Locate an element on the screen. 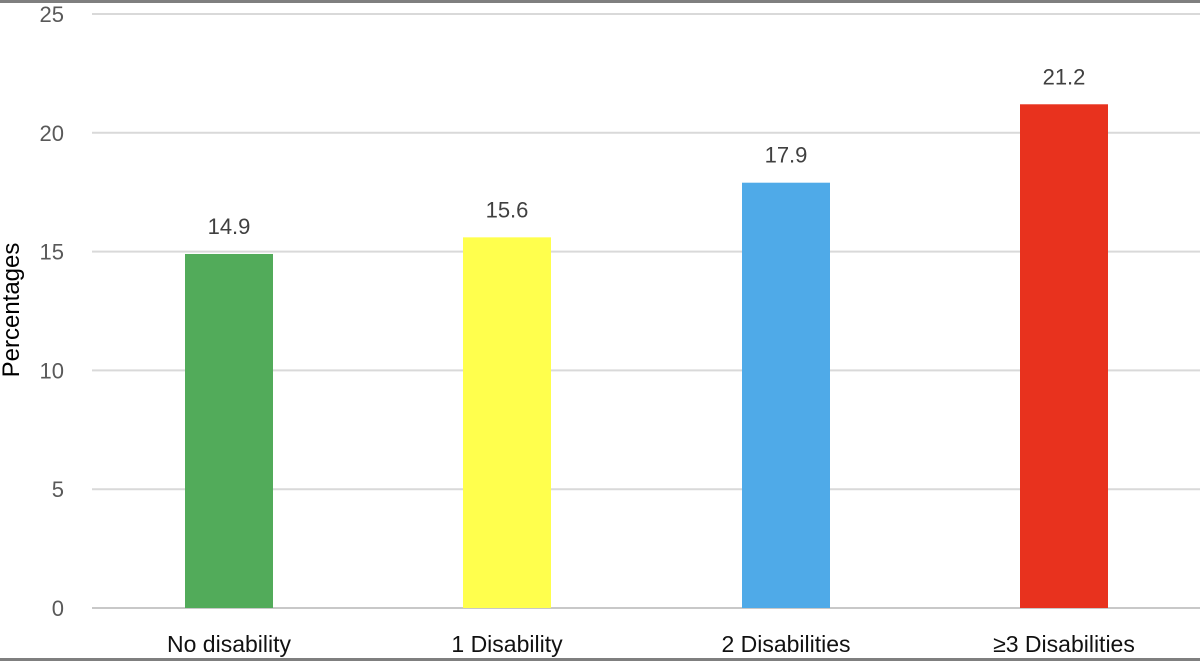  x-category-label: 2 Disabilities is located at coordinates (785, 644).